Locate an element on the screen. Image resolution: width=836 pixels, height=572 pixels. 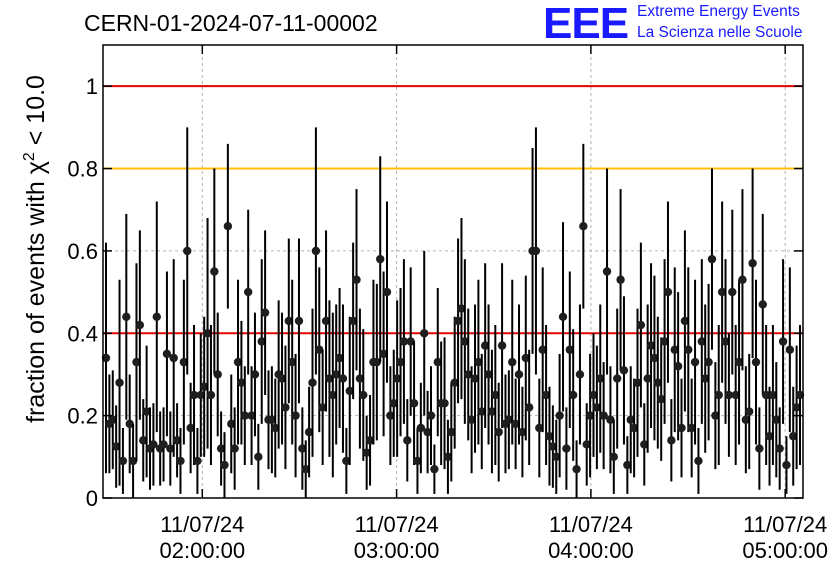
y-axis-label-superscript: 2 is located at coordinates (29, 156).